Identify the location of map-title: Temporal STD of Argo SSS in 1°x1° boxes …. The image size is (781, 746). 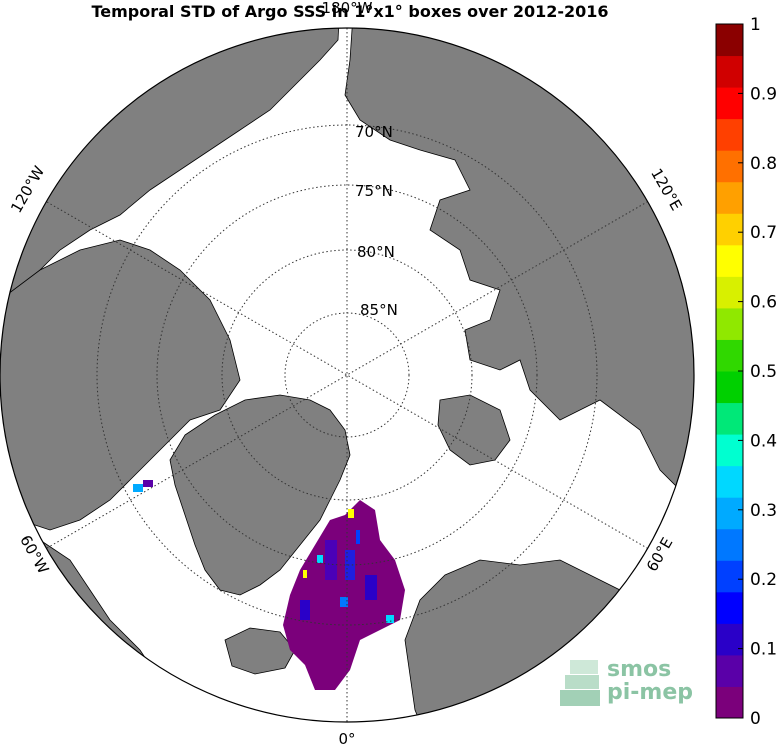
(350, 11).